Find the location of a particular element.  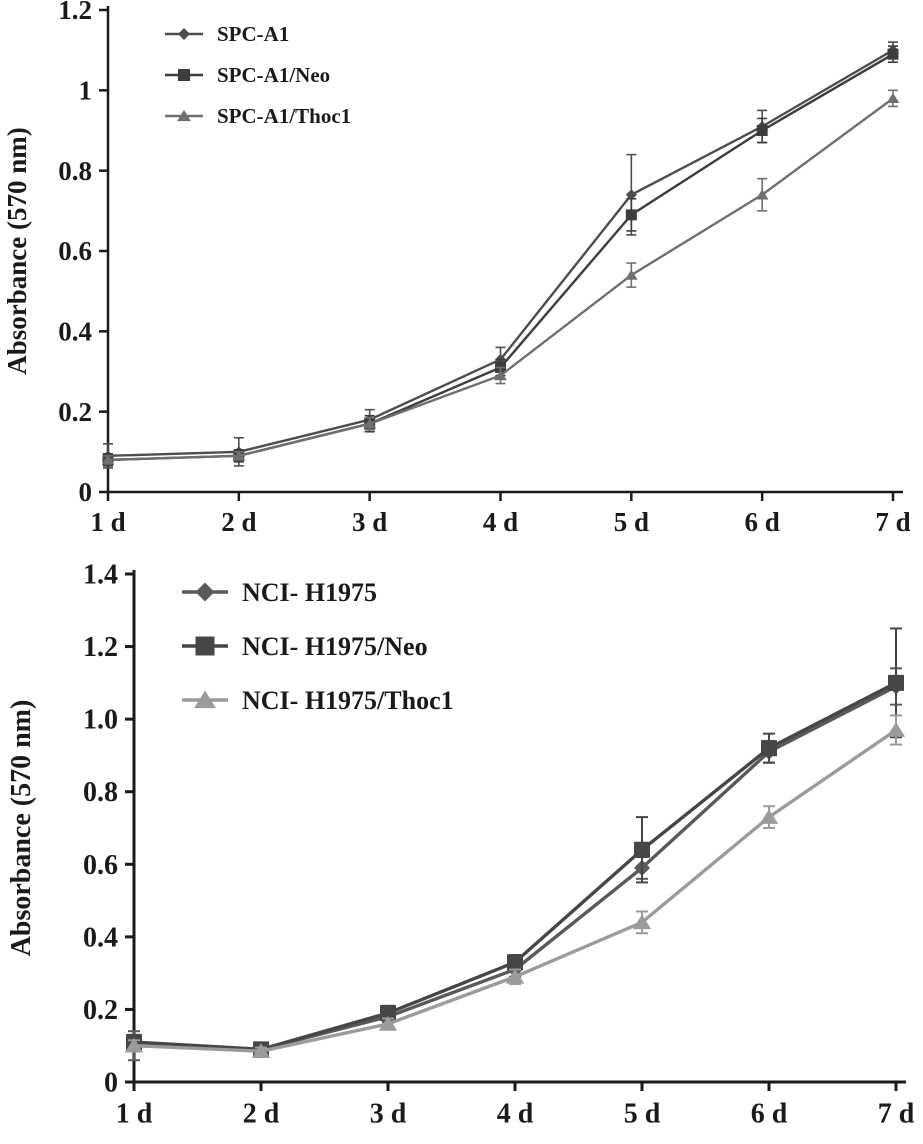

diamond-marker is located at coordinates (631, 195).